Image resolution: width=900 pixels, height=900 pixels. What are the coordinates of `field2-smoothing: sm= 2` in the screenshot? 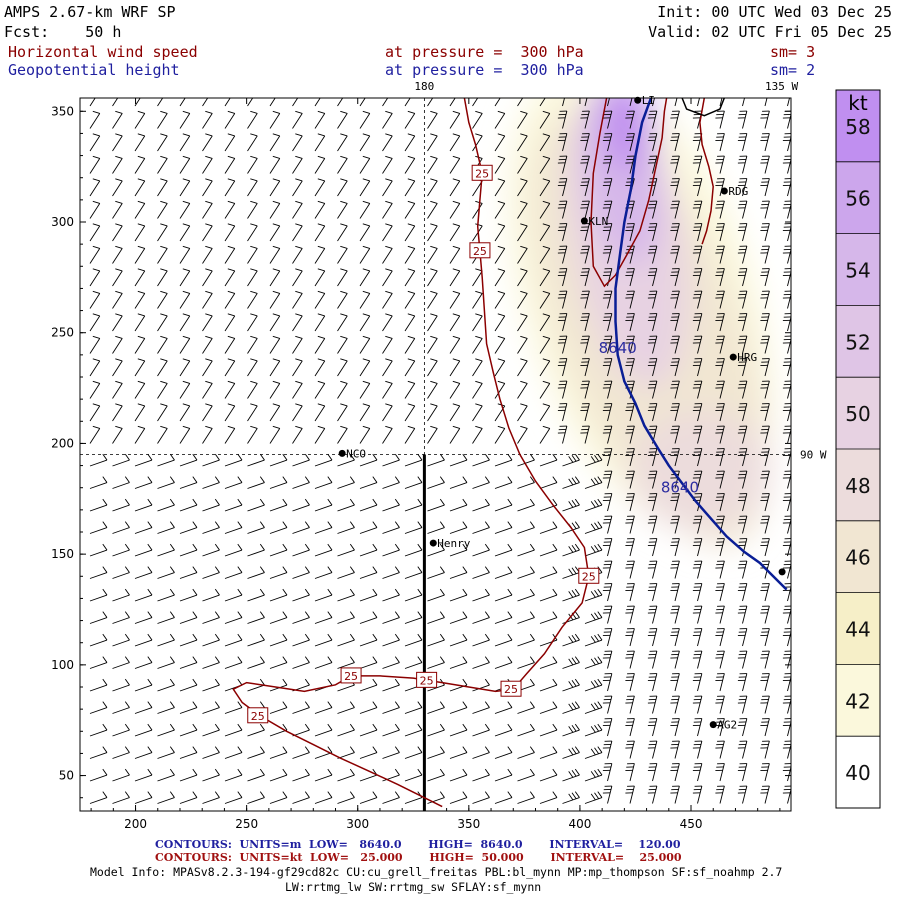 It's located at (793, 70).